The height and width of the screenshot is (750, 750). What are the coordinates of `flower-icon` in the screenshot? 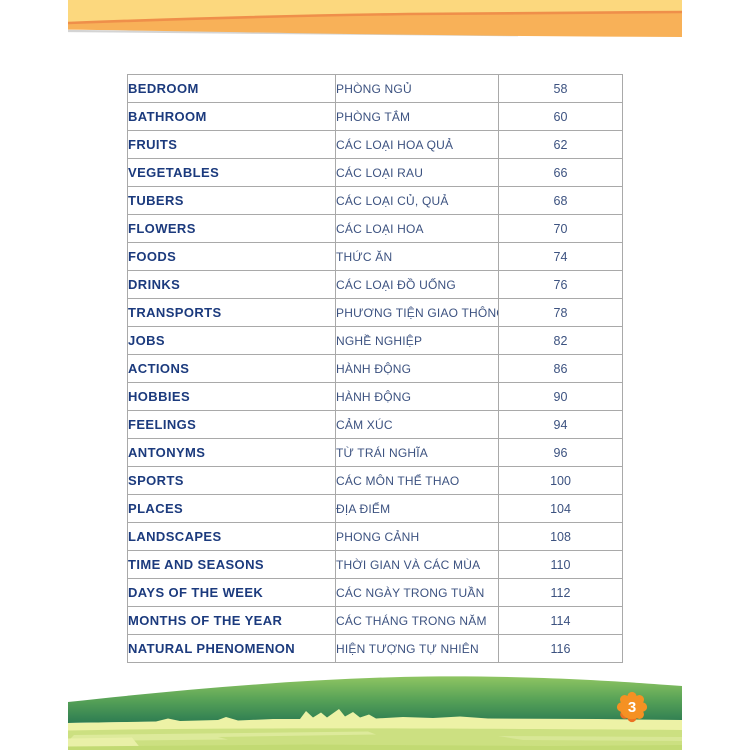 It's located at (632, 707).